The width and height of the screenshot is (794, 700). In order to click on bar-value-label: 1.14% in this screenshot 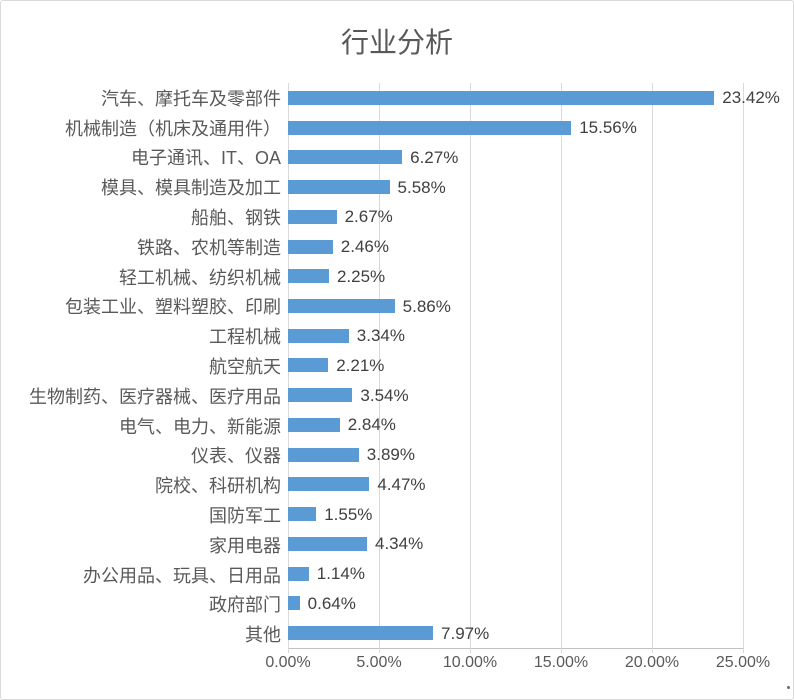, I will do `click(340, 574)`.